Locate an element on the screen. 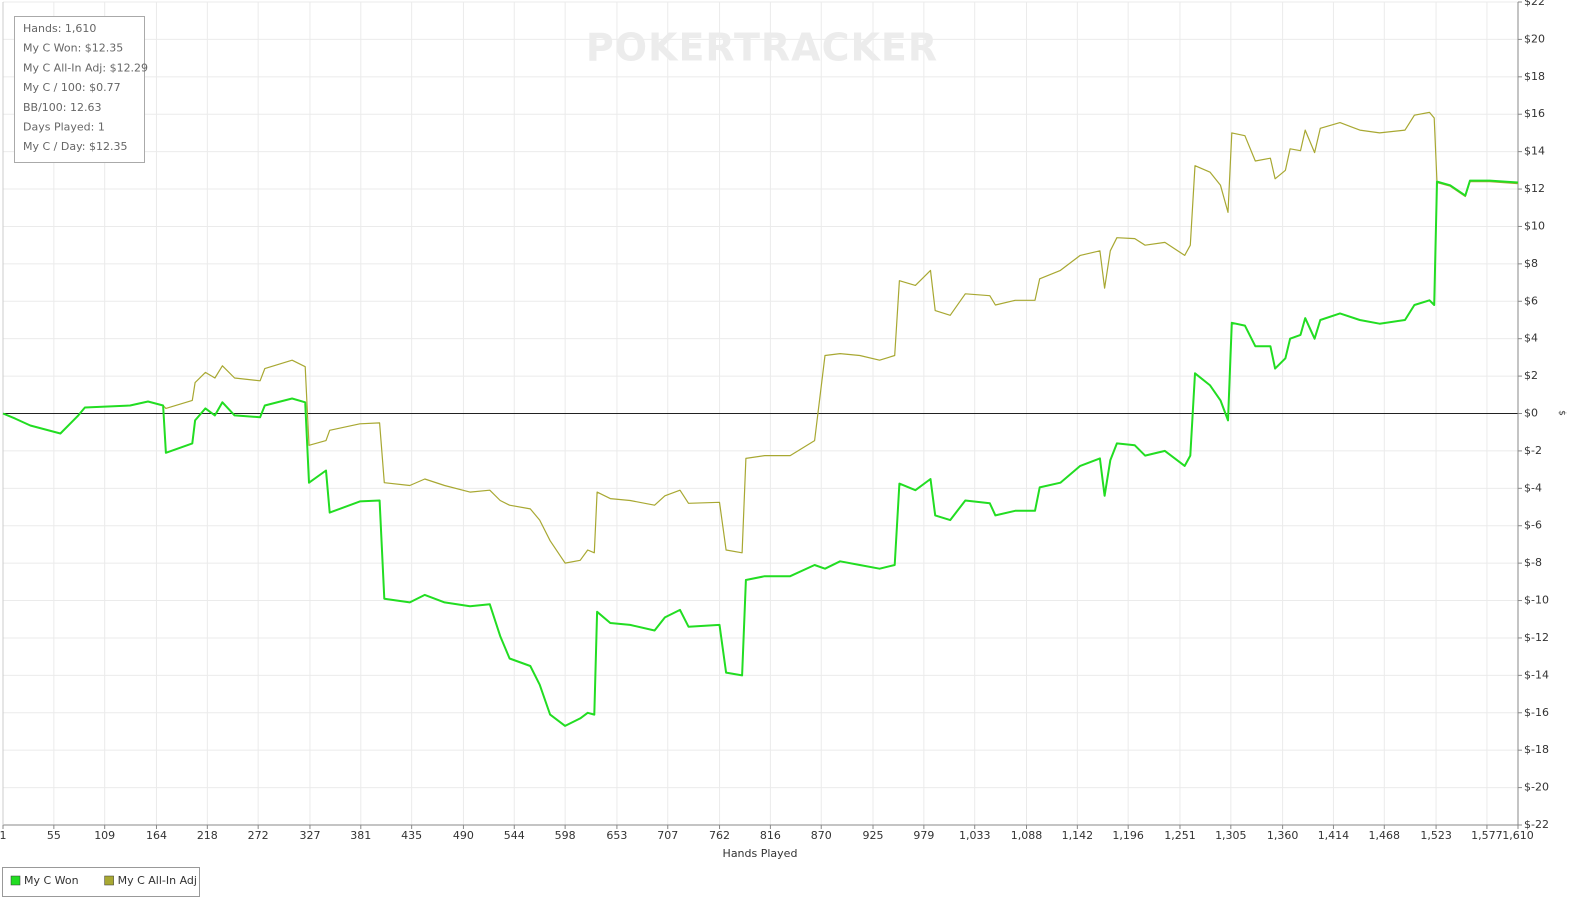 This screenshot has width=1593, height=922. legend: My C Won My C All-In Adj is located at coordinates (101, 882).